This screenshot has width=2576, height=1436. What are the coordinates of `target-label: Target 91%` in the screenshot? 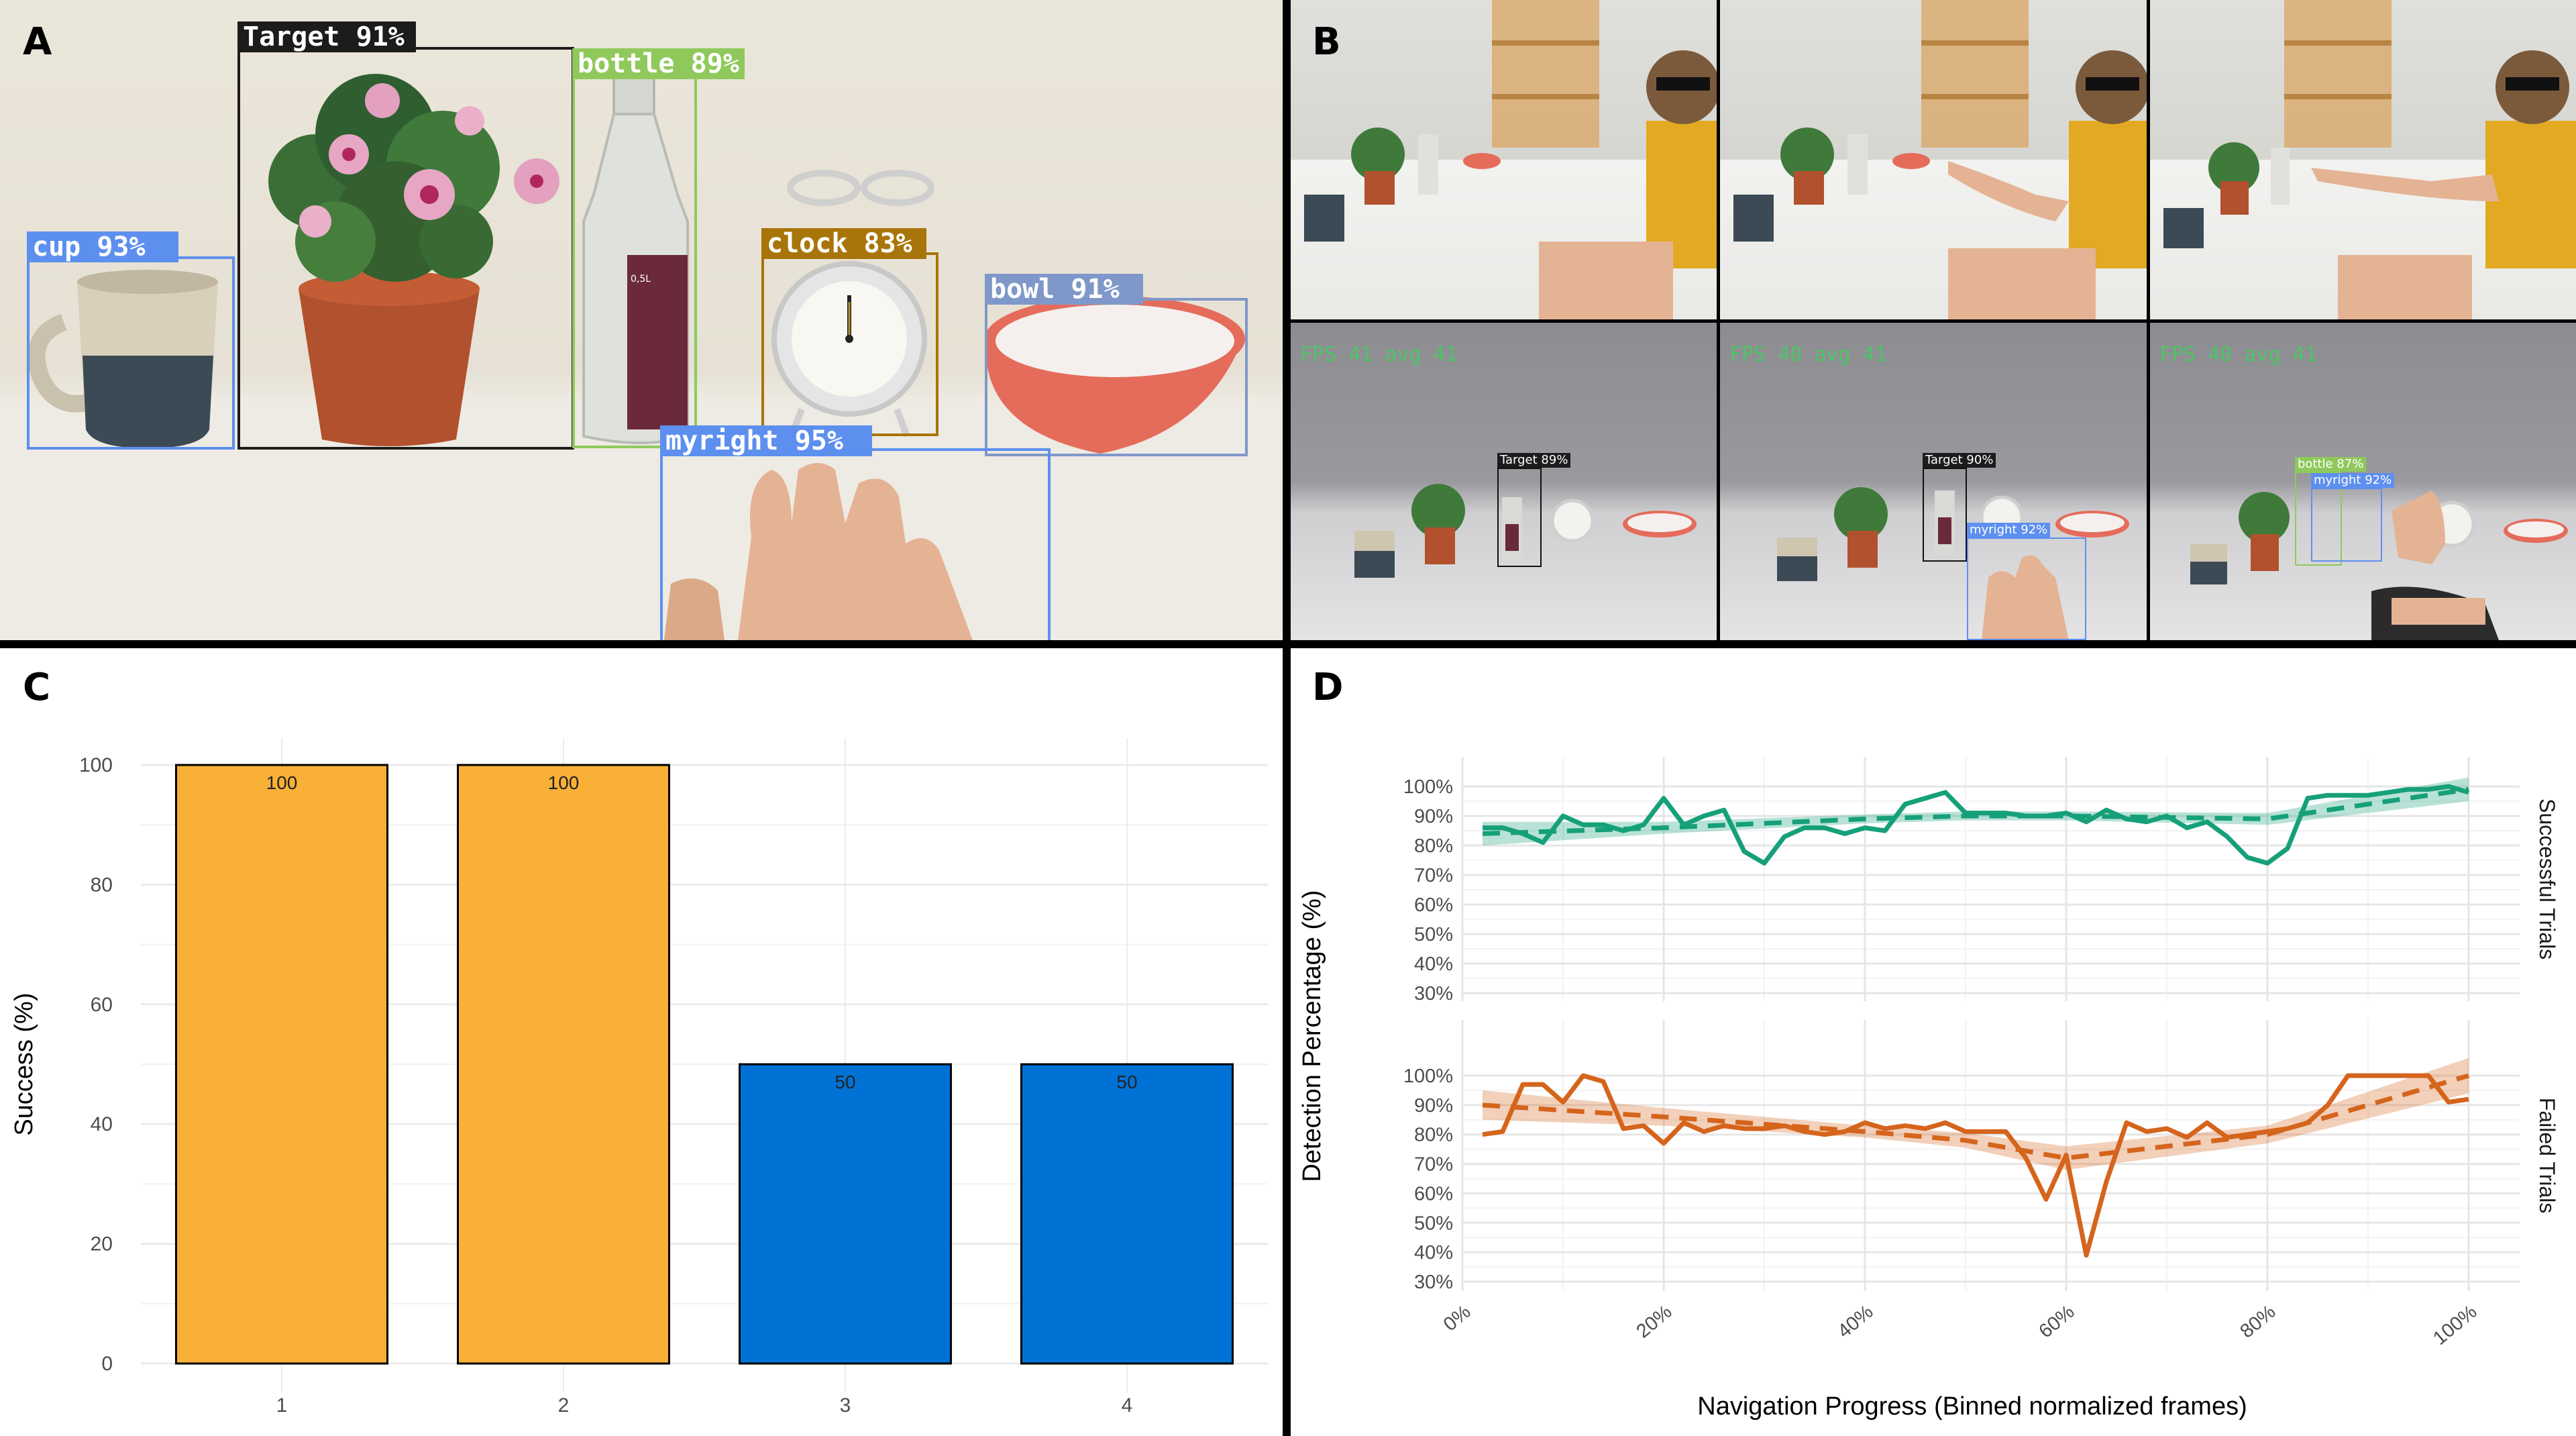 It's located at (326, 36).